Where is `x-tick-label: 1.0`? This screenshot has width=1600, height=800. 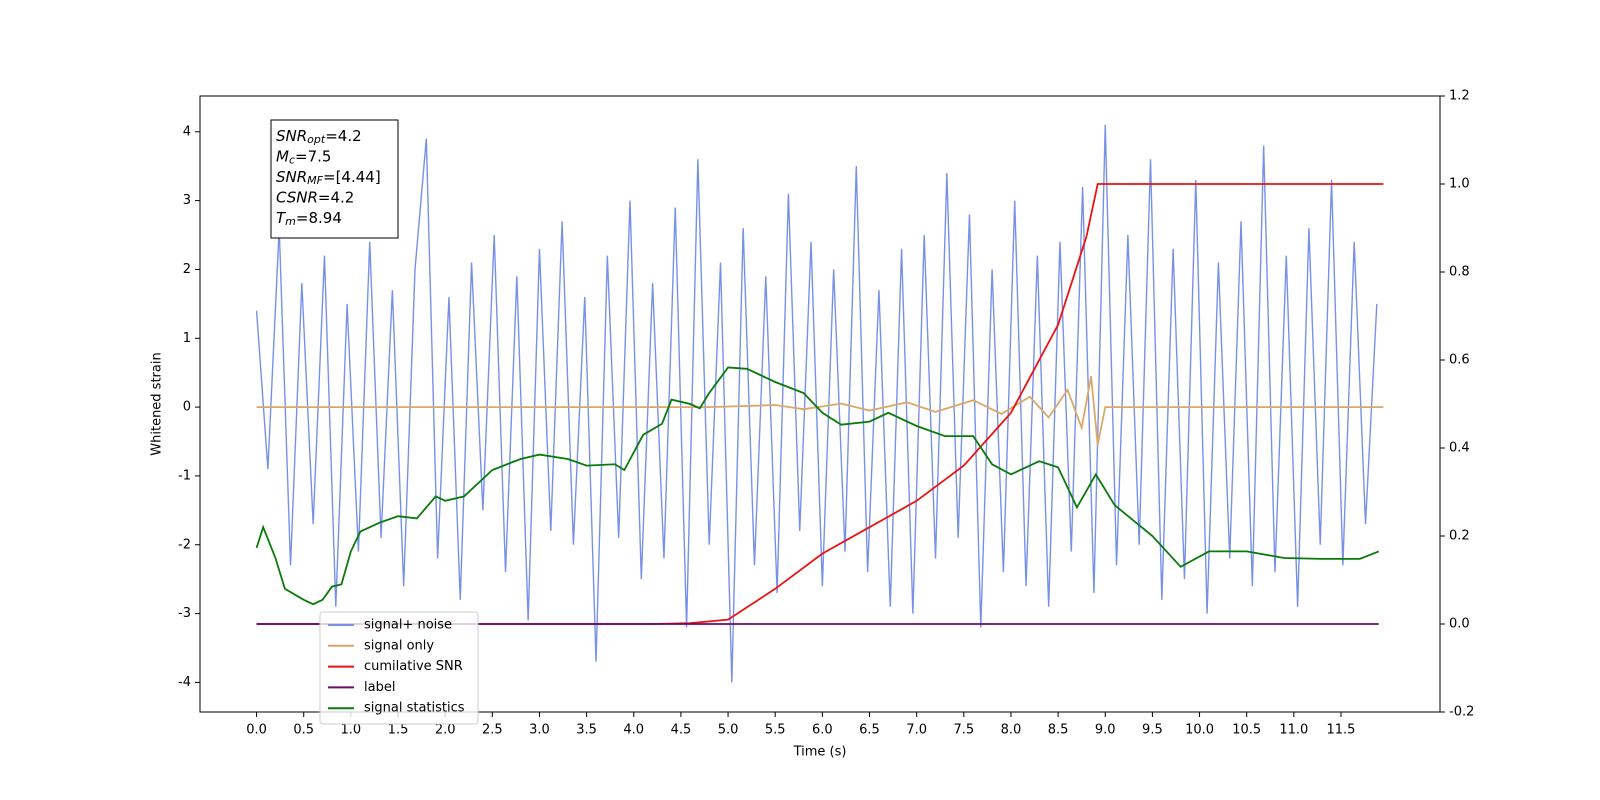 x-tick-label: 1.0 is located at coordinates (351, 730).